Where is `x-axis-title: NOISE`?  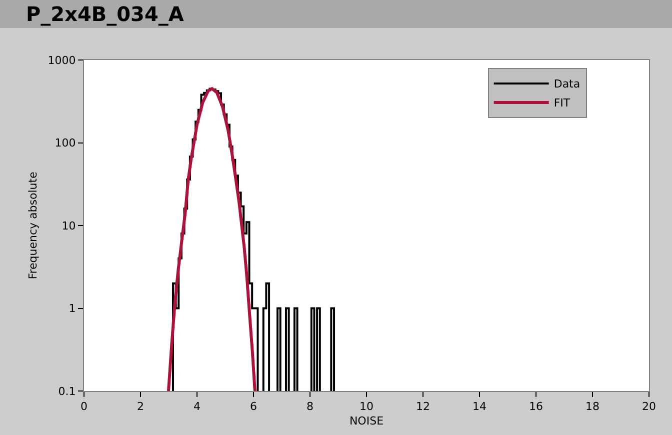
x-axis-title: NOISE is located at coordinates (366, 421).